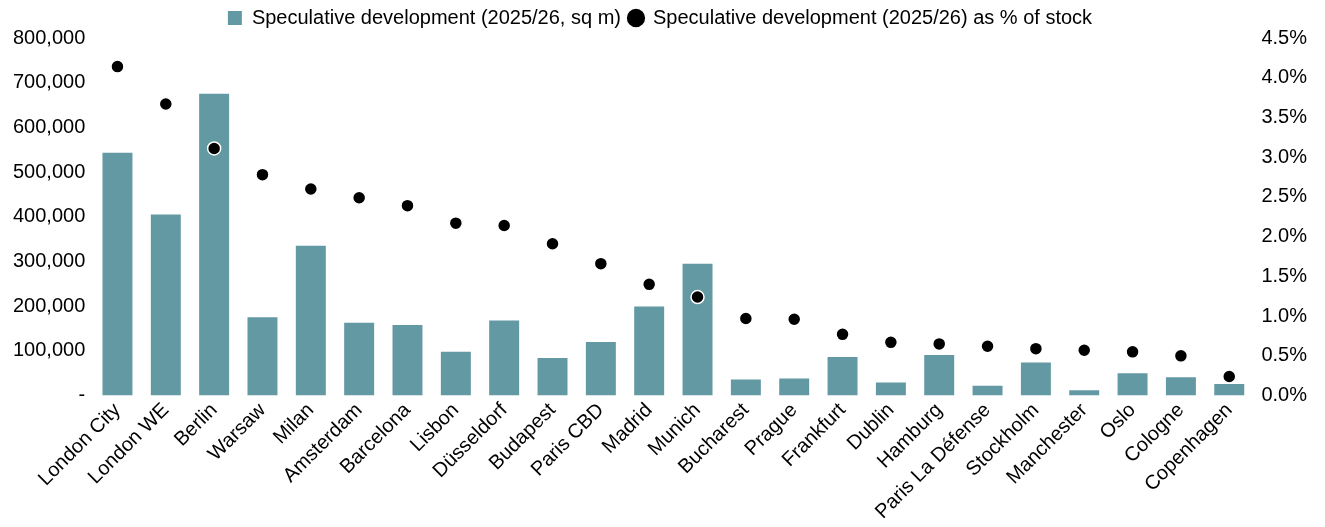 This screenshot has width=1325, height=527. What do you see at coordinates (49, 81) in the screenshot?
I see `y-tick-label: 700,000` at bounding box center [49, 81].